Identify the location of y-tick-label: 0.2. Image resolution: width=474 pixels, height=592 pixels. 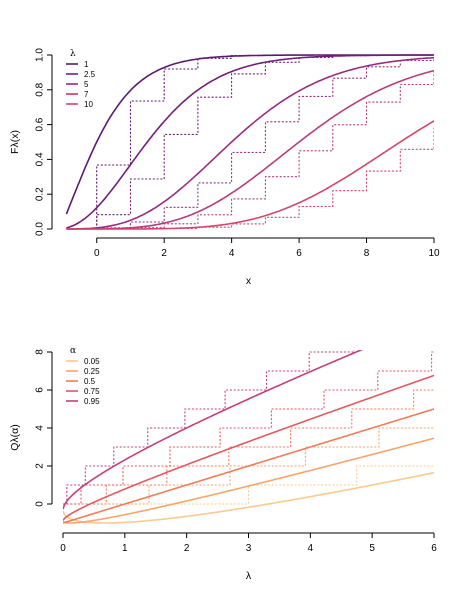
(40, 194).